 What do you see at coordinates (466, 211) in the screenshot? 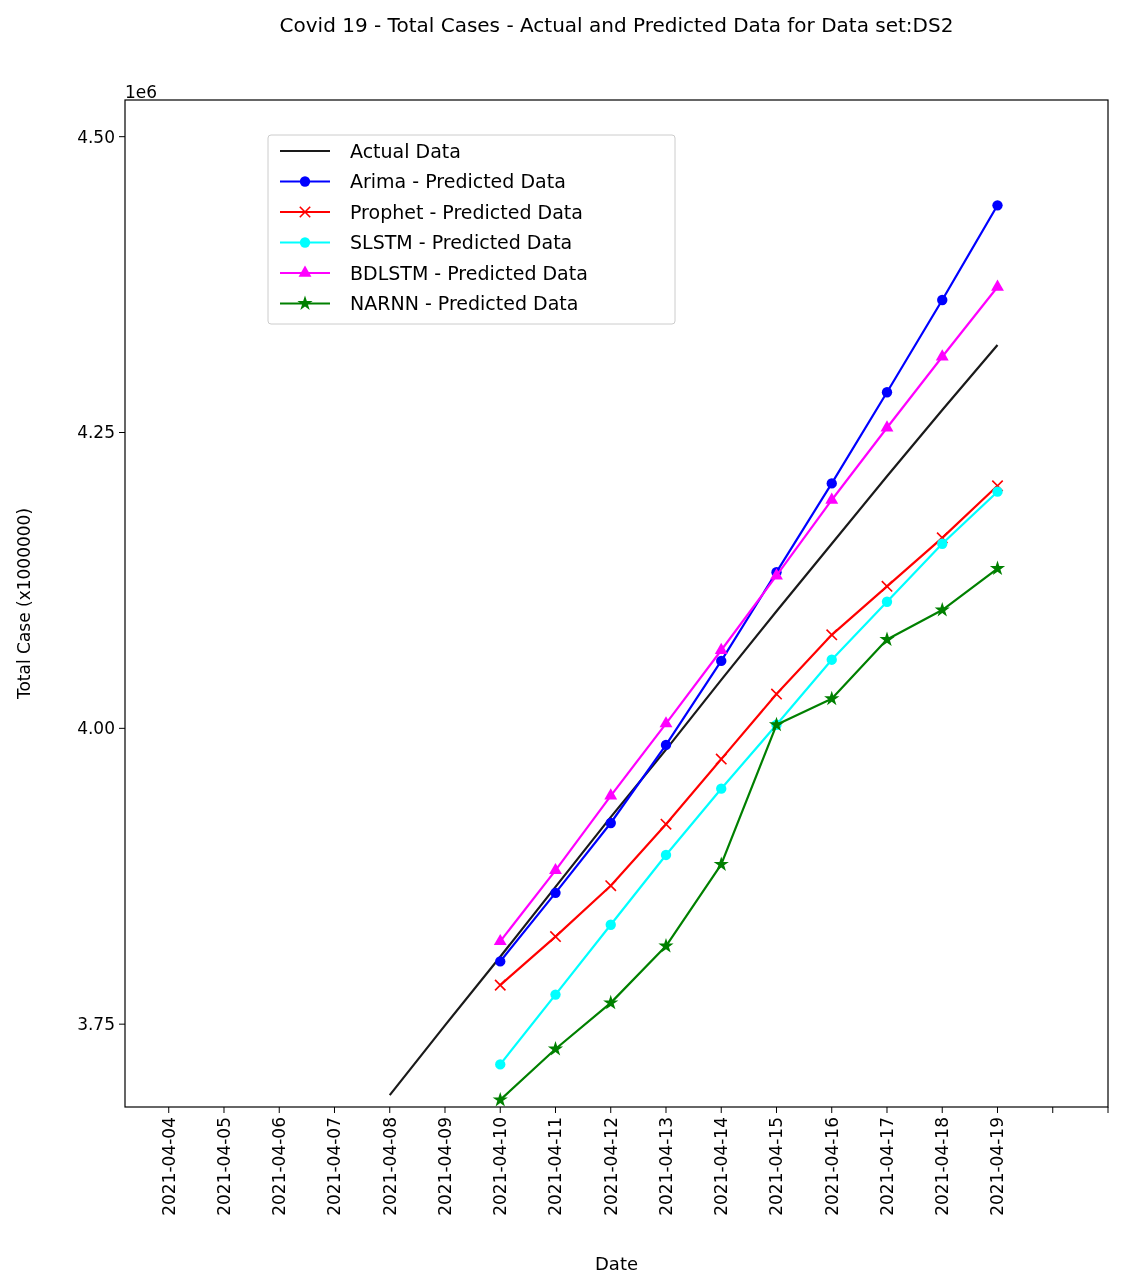
I see `legend-label: Prophet - Predicted Data` at bounding box center [466, 211].